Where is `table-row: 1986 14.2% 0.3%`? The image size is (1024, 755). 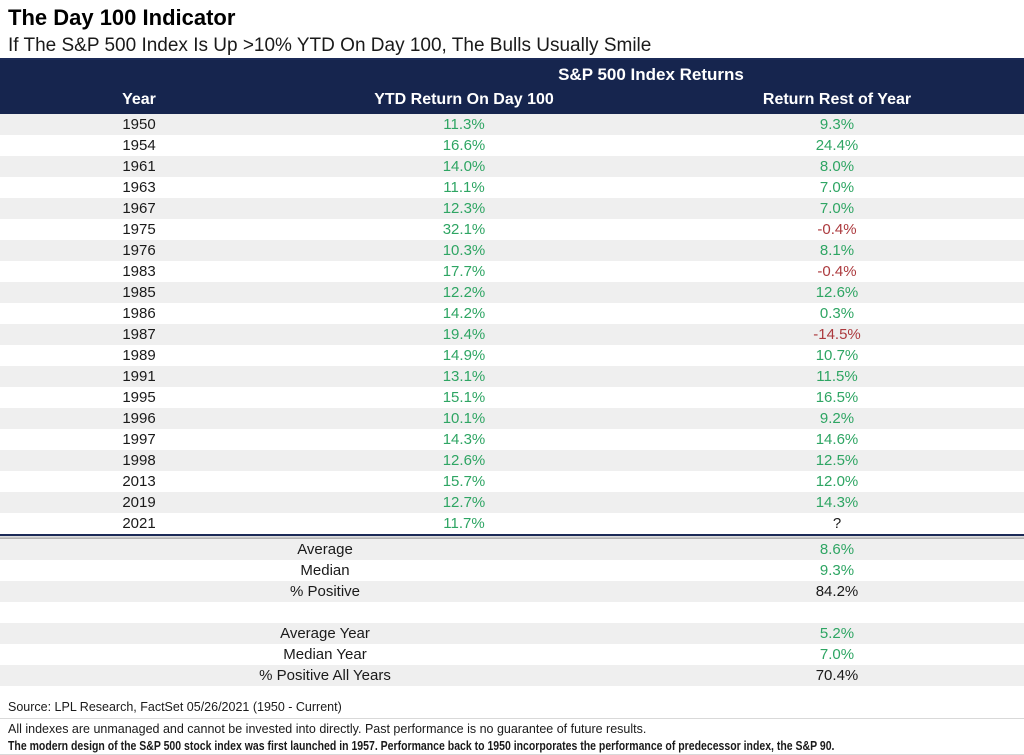
table-row: 1986 14.2% 0.3% is located at coordinates (512, 313).